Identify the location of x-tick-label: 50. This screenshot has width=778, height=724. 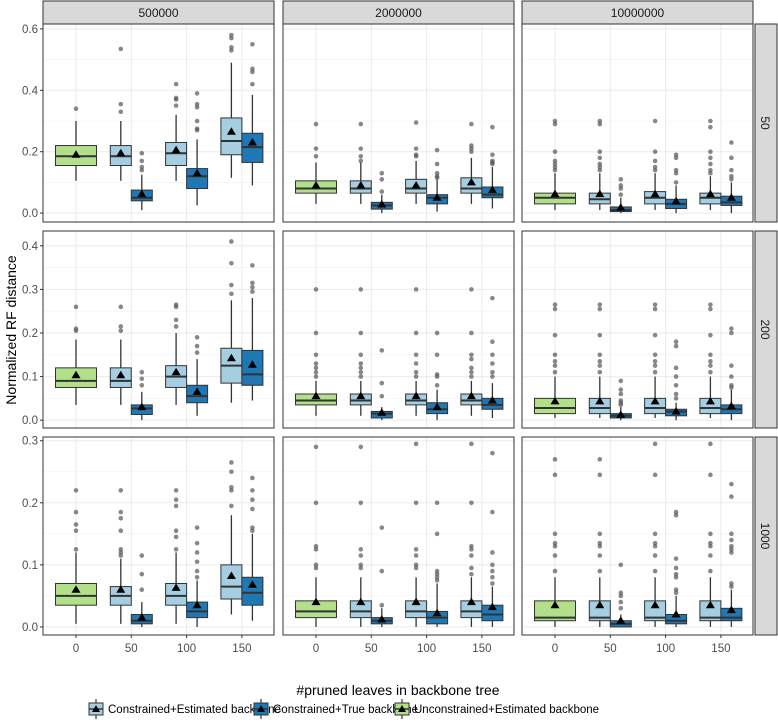
(610, 649).